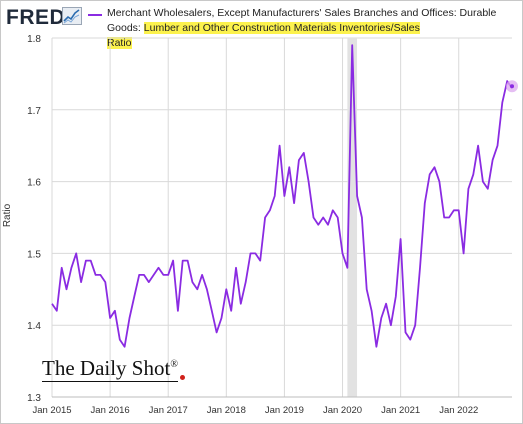  I want to click on x-tick-label: Jan 2021, so click(400, 410).